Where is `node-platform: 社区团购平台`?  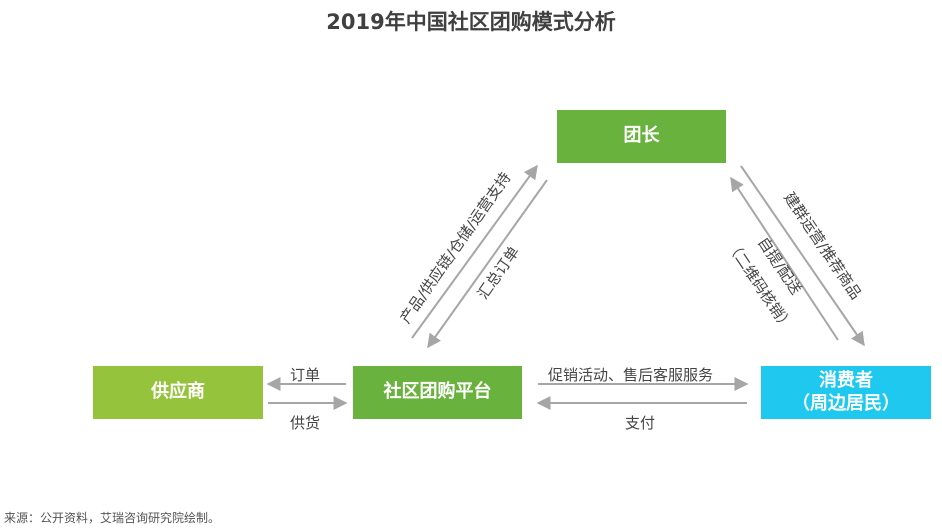 node-platform: 社区团购平台 is located at coordinates (437, 392).